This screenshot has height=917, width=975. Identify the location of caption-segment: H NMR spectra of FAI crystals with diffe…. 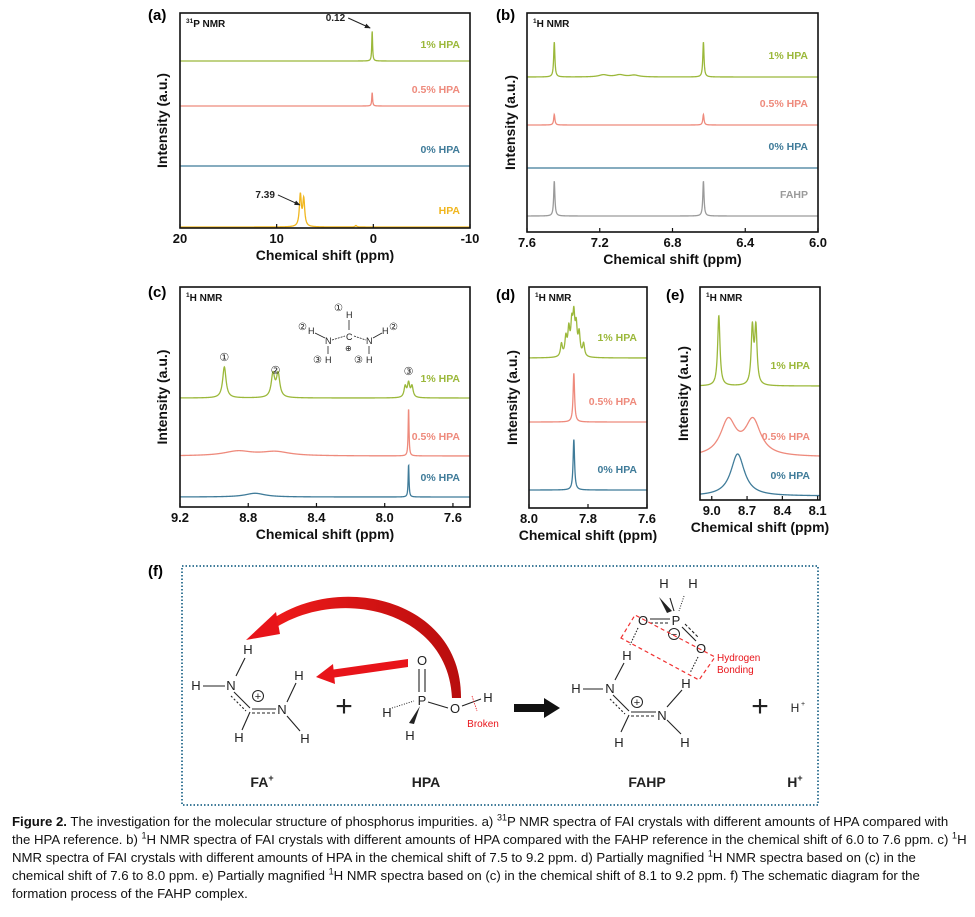
(549, 839).